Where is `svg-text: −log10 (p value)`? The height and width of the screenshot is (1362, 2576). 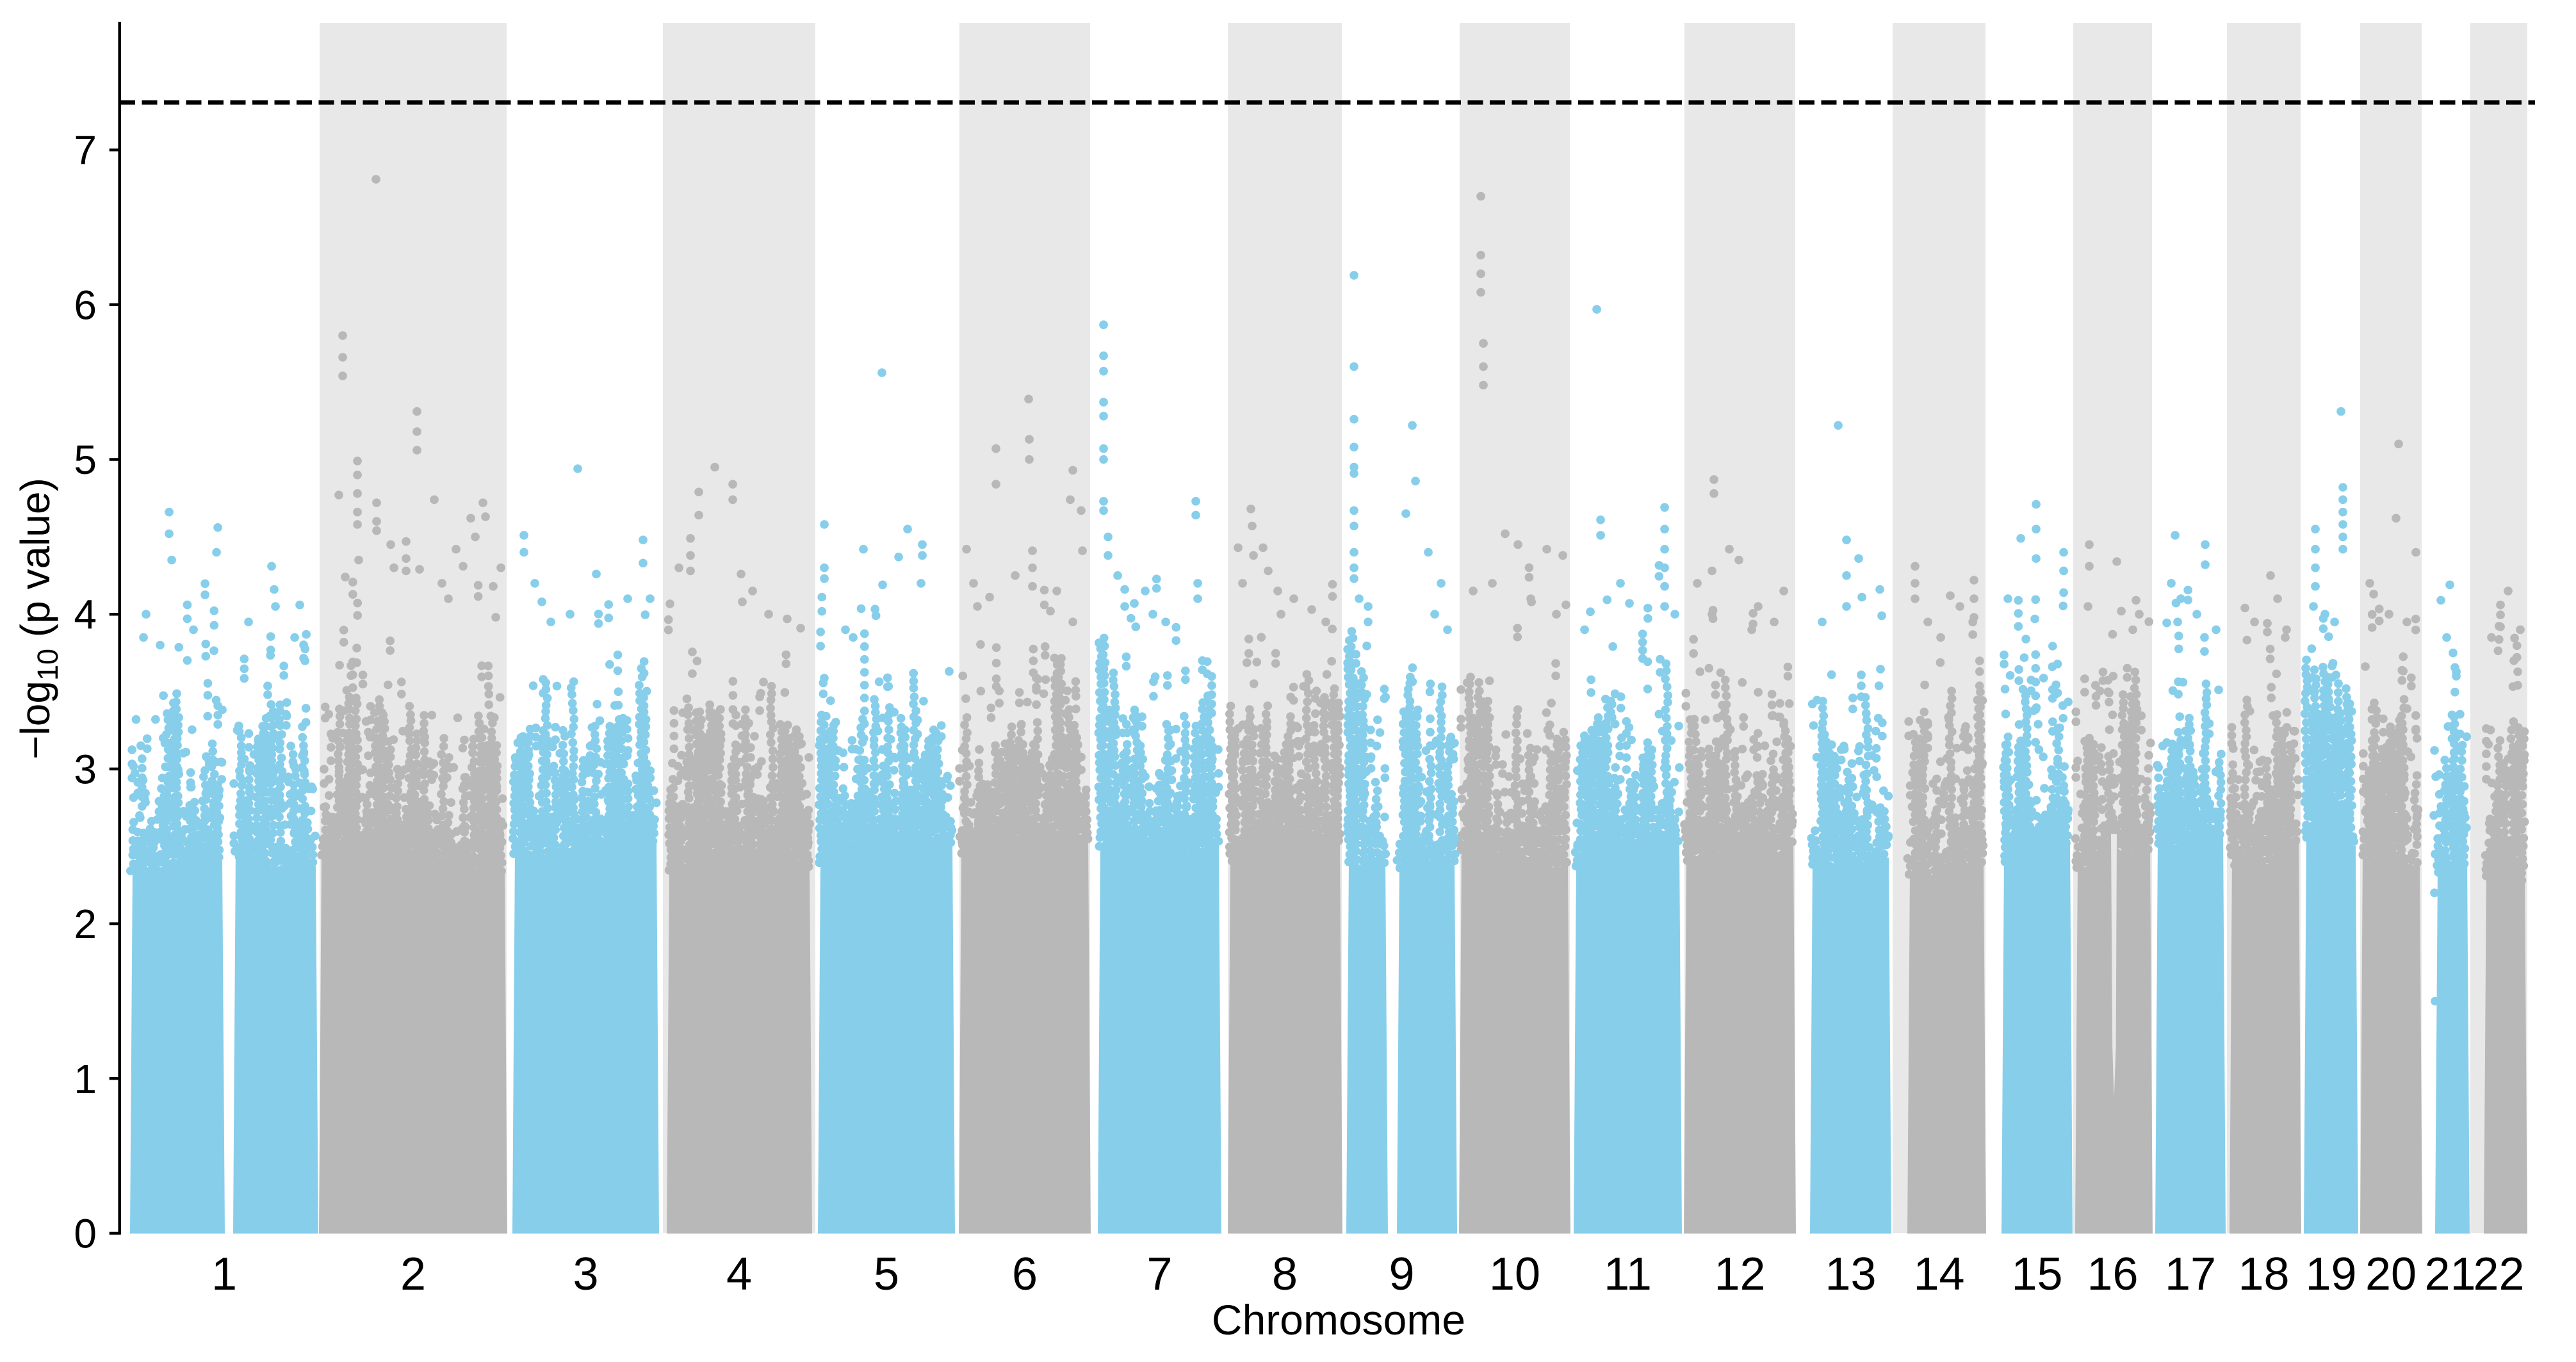
svg-text: −log10 (p value) is located at coordinates (38, 618).